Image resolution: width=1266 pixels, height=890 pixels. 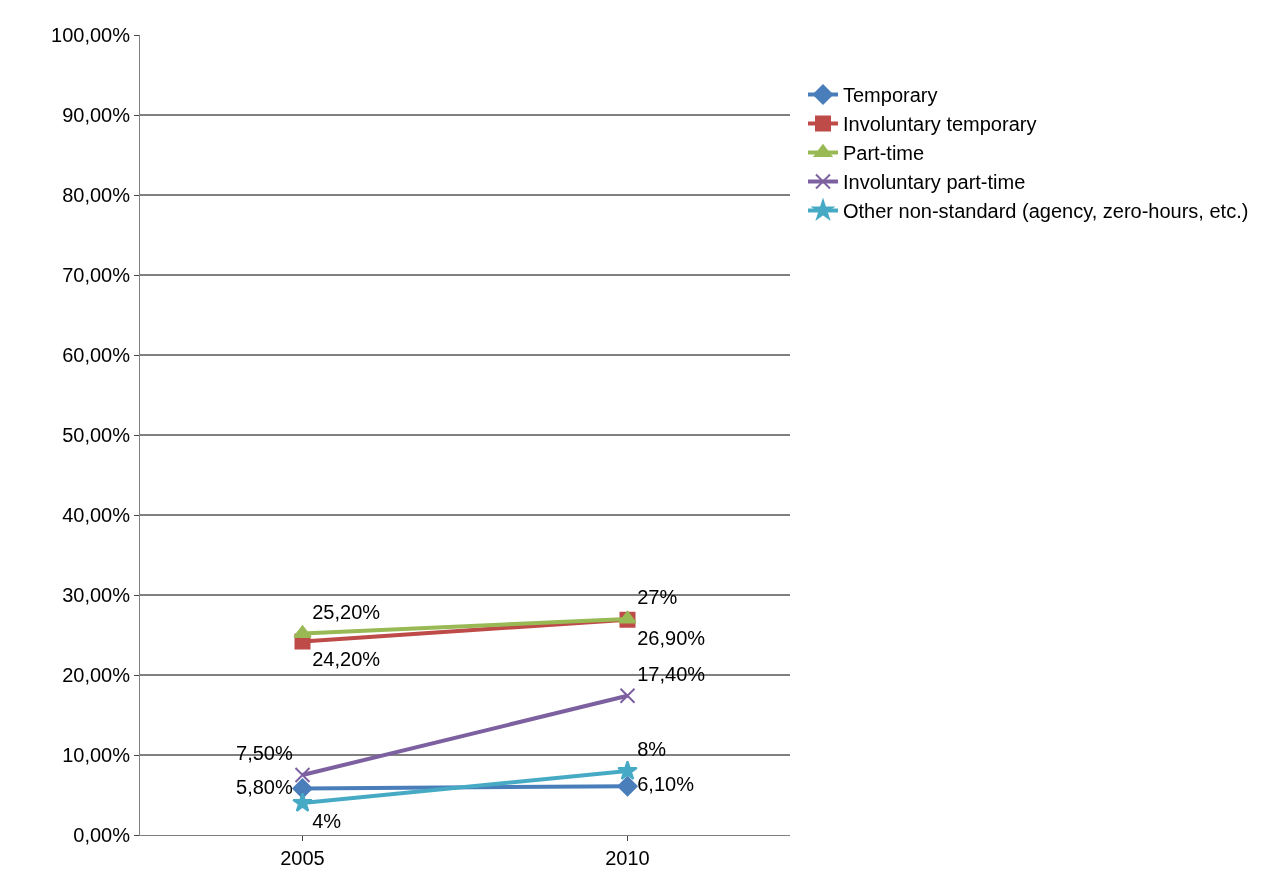 I want to click on y-tick-label: 50,00%, so click(x=96, y=435).